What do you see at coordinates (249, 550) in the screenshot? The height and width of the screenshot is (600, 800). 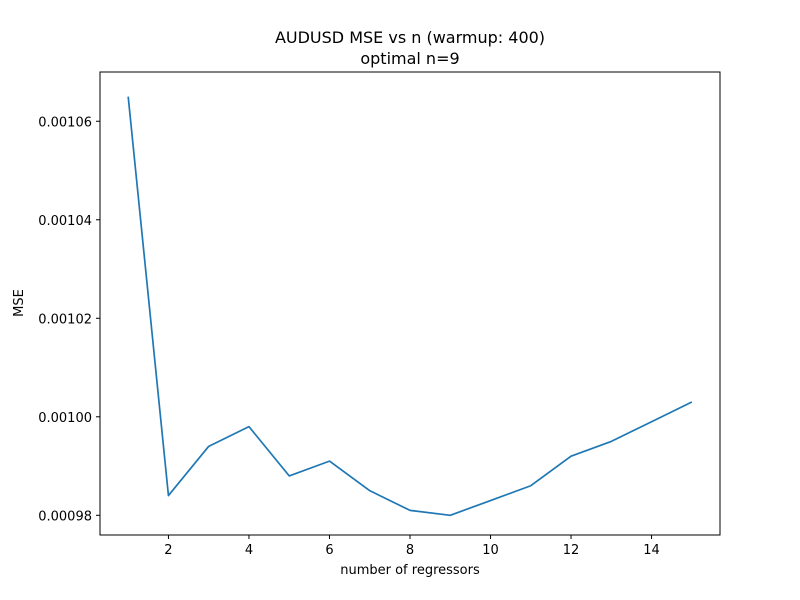 I see `x-tick-label: 4` at bounding box center [249, 550].